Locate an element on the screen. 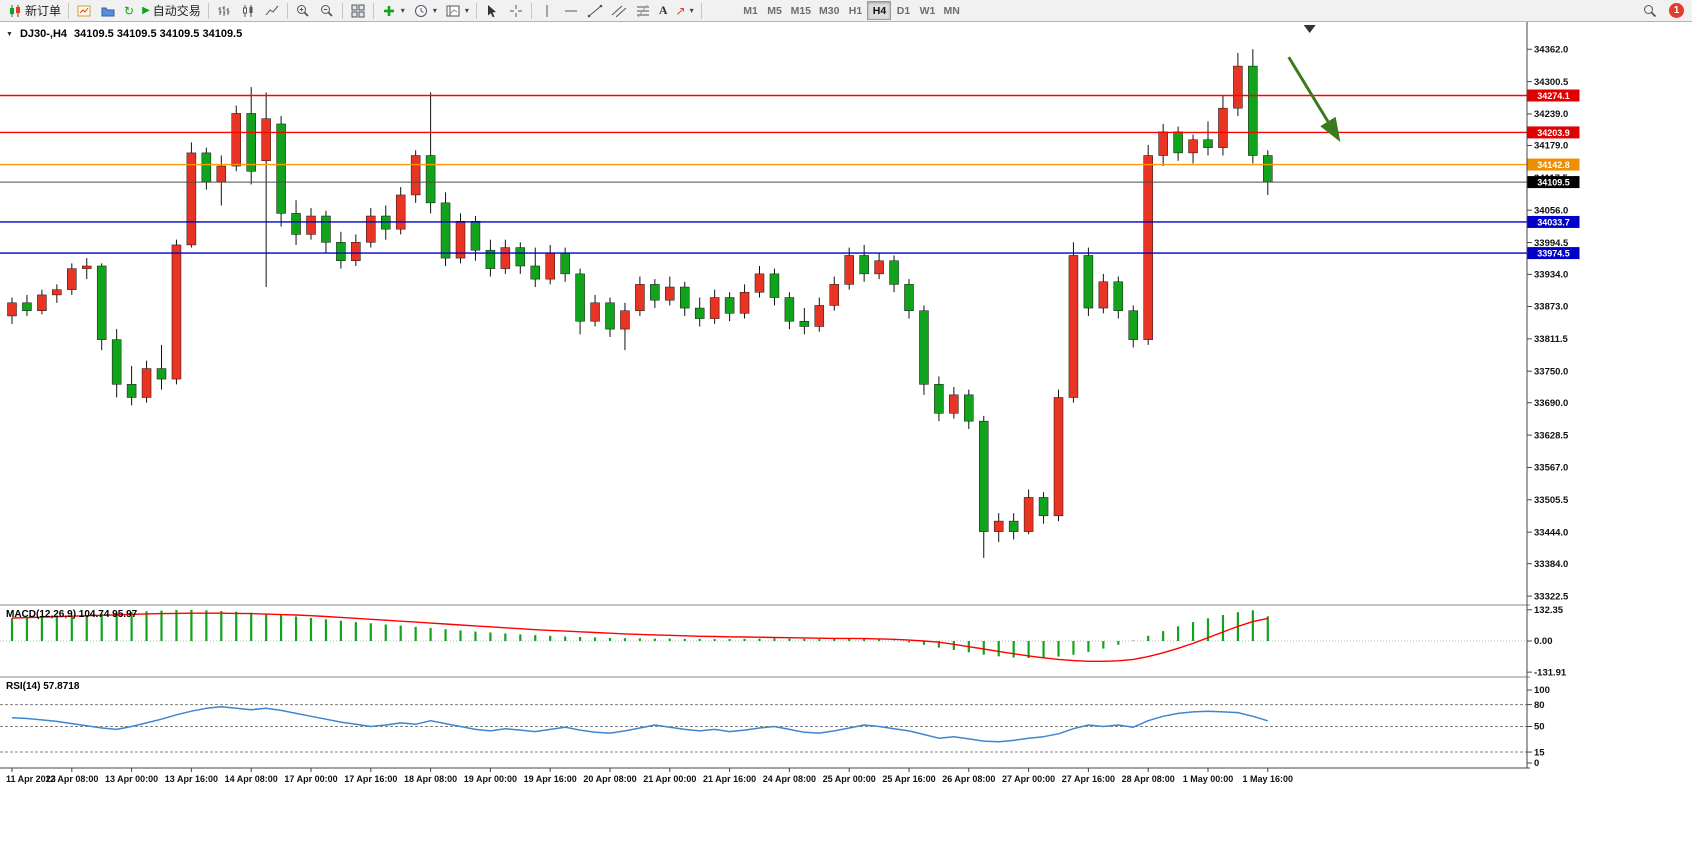 The image size is (1692, 851). svg-text: 27 Apr 00:00 is located at coordinates (1028, 779).